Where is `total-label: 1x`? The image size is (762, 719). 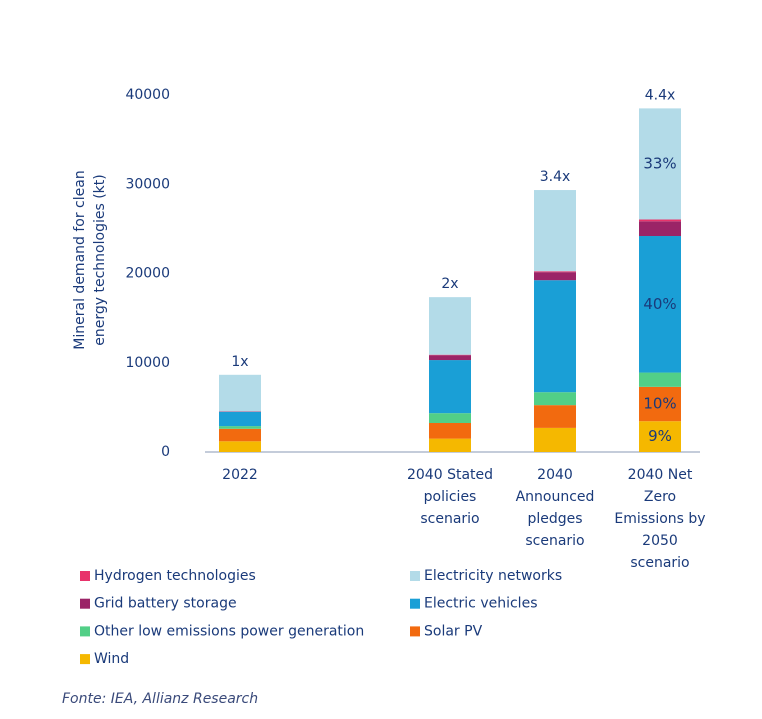 total-label: 1x is located at coordinates (239, 362).